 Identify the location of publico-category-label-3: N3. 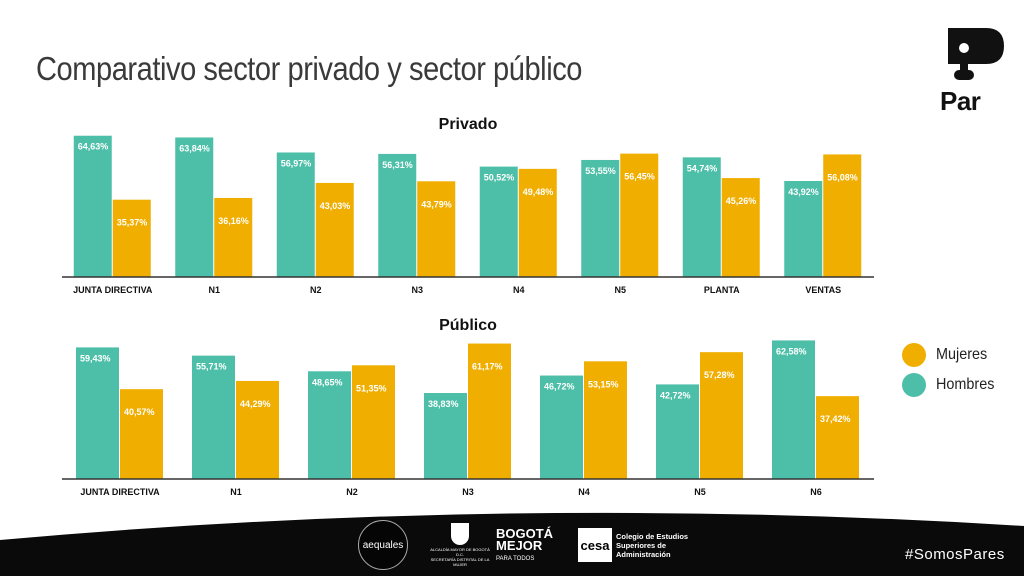
(468, 492).